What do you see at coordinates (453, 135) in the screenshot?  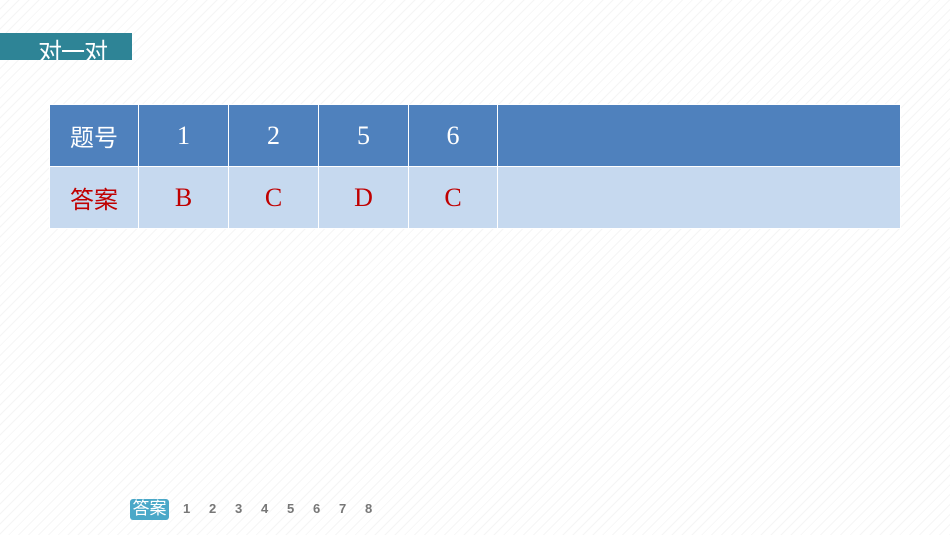 I see `cell: 6` at bounding box center [453, 135].